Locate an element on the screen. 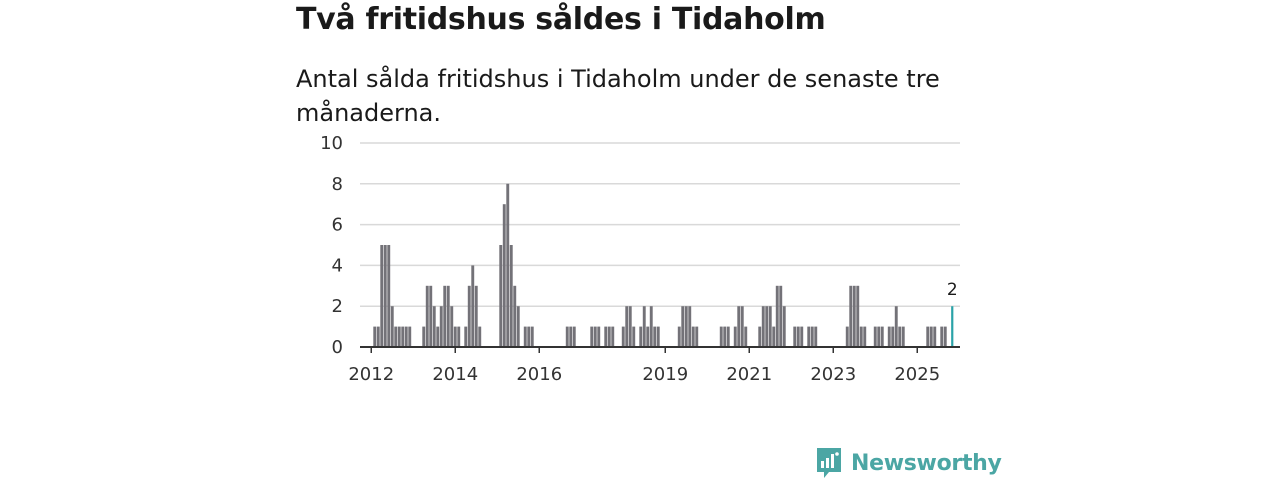 This screenshot has width=1280, height=480. x-tick-label: 2023 is located at coordinates (833, 374).